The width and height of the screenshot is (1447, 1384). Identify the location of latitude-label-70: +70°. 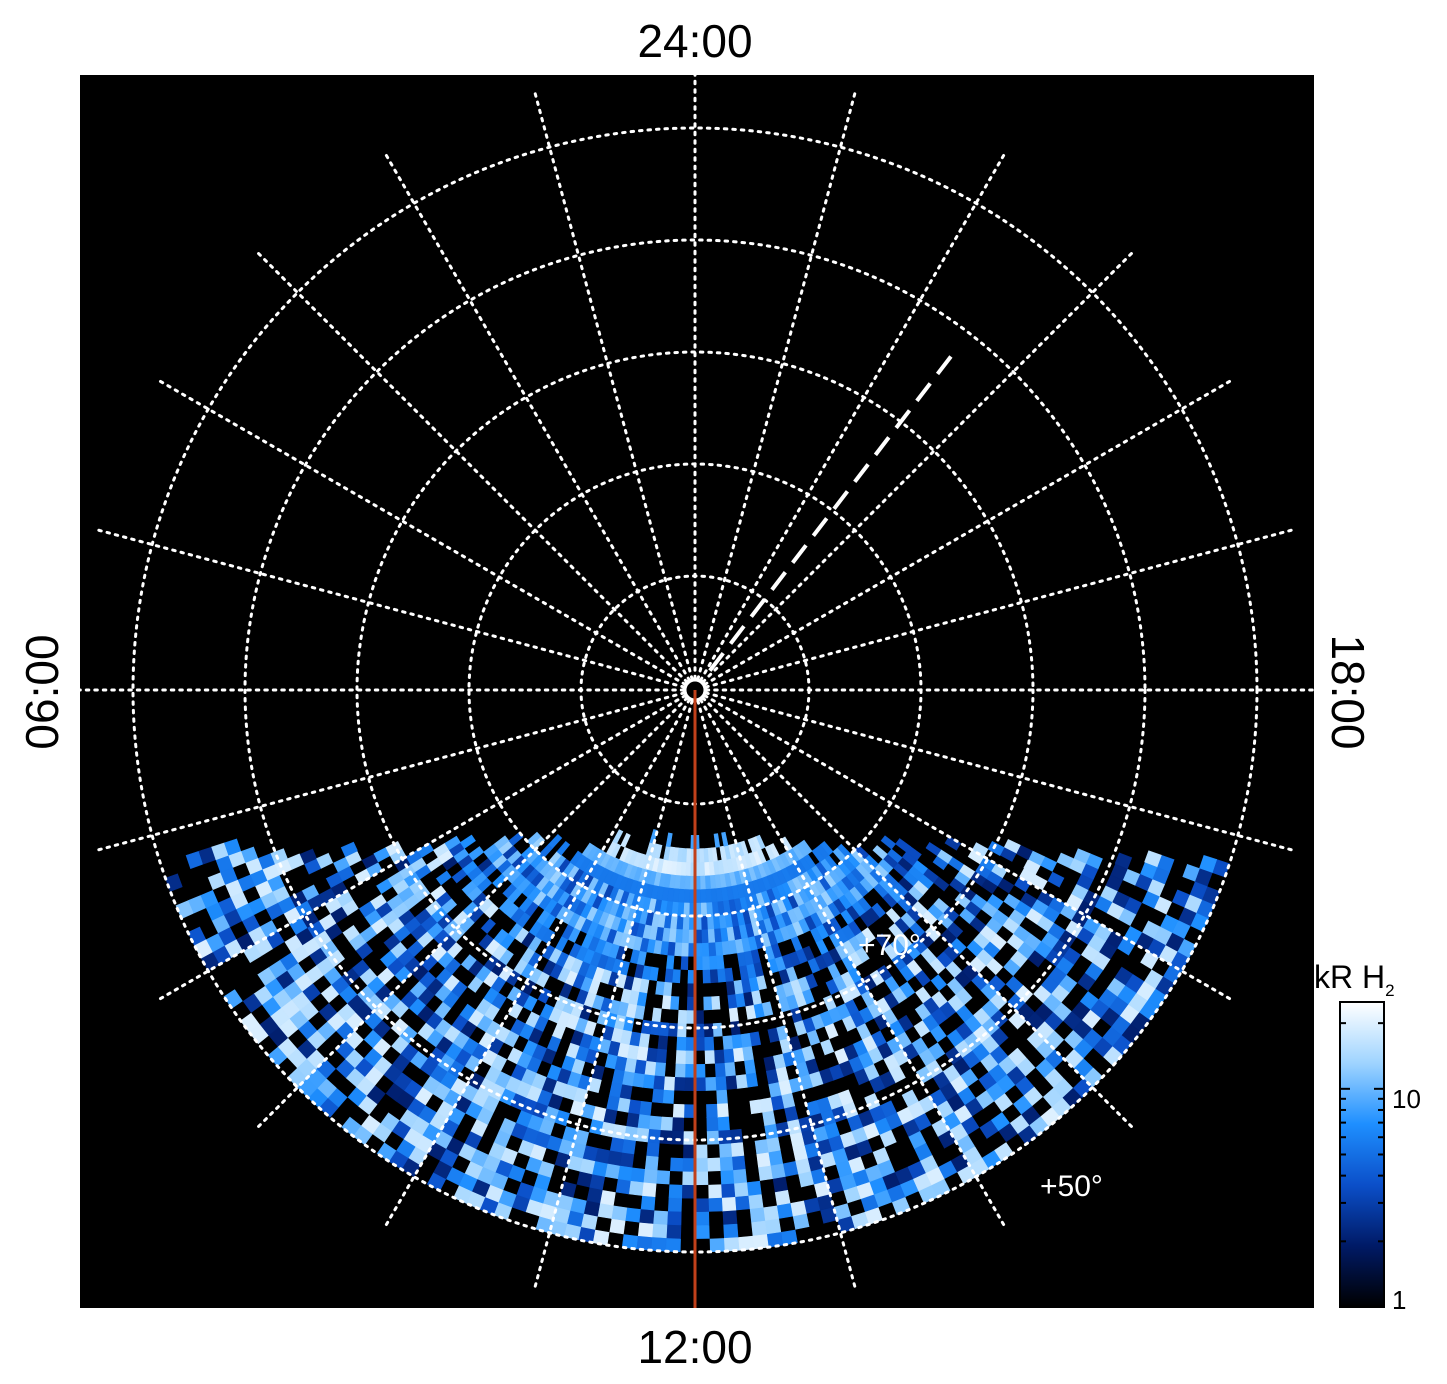
(889, 945).